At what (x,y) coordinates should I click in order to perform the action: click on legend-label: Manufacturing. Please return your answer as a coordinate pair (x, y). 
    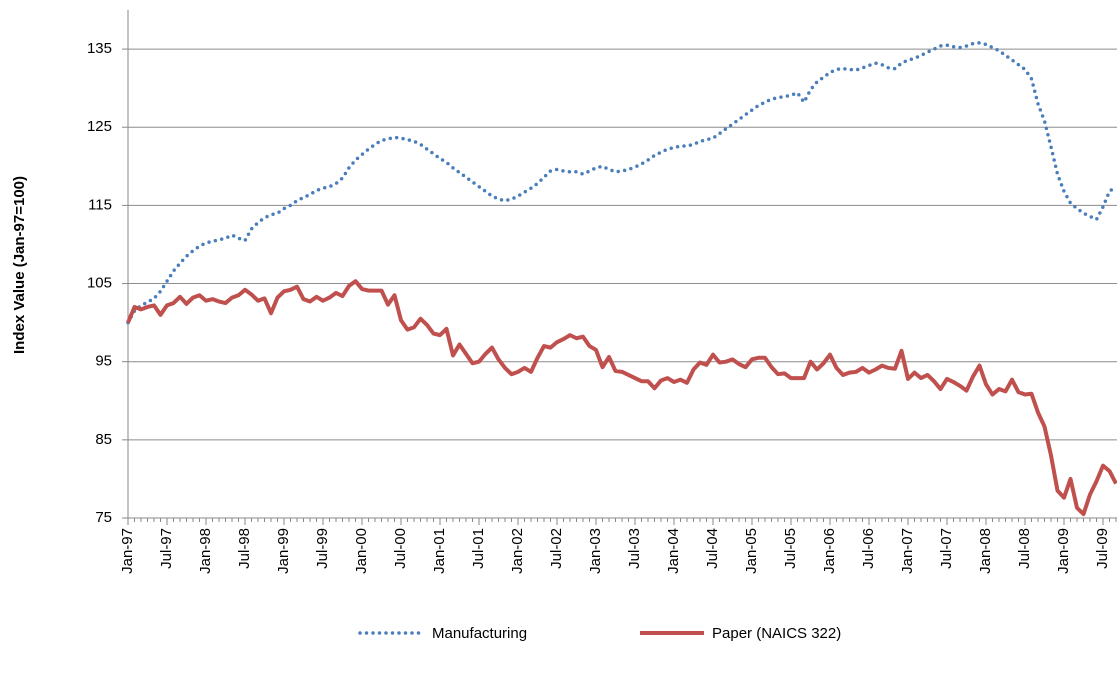
    Looking at the image, I should click on (479, 633).